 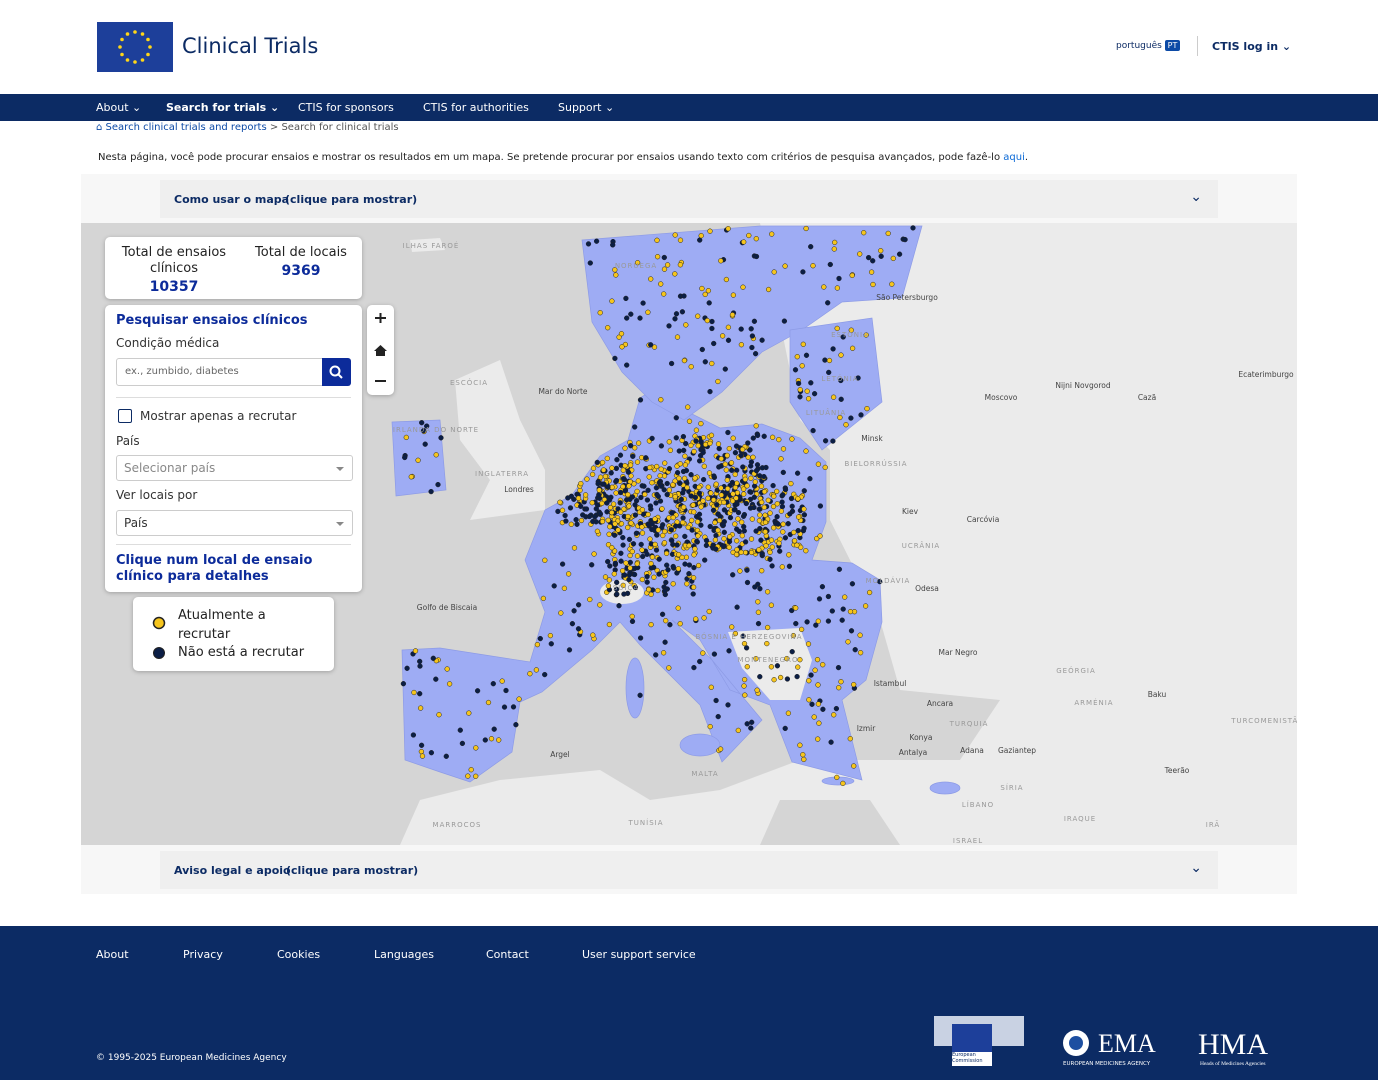 What do you see at coordinates (1245, 46) in the screenshot?
I see `login-text: CTIS log in` at bounding box center [1245, 46].